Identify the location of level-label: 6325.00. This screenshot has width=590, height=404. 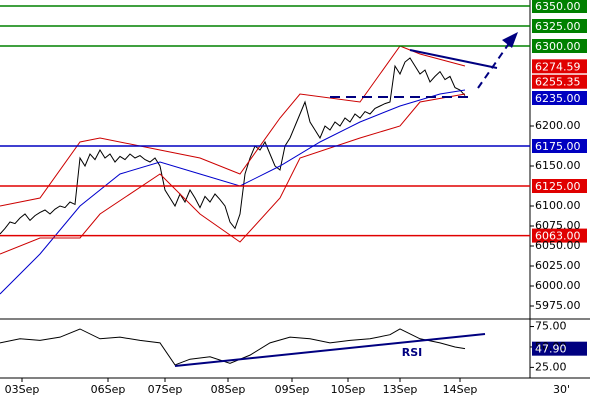
(558, 26).